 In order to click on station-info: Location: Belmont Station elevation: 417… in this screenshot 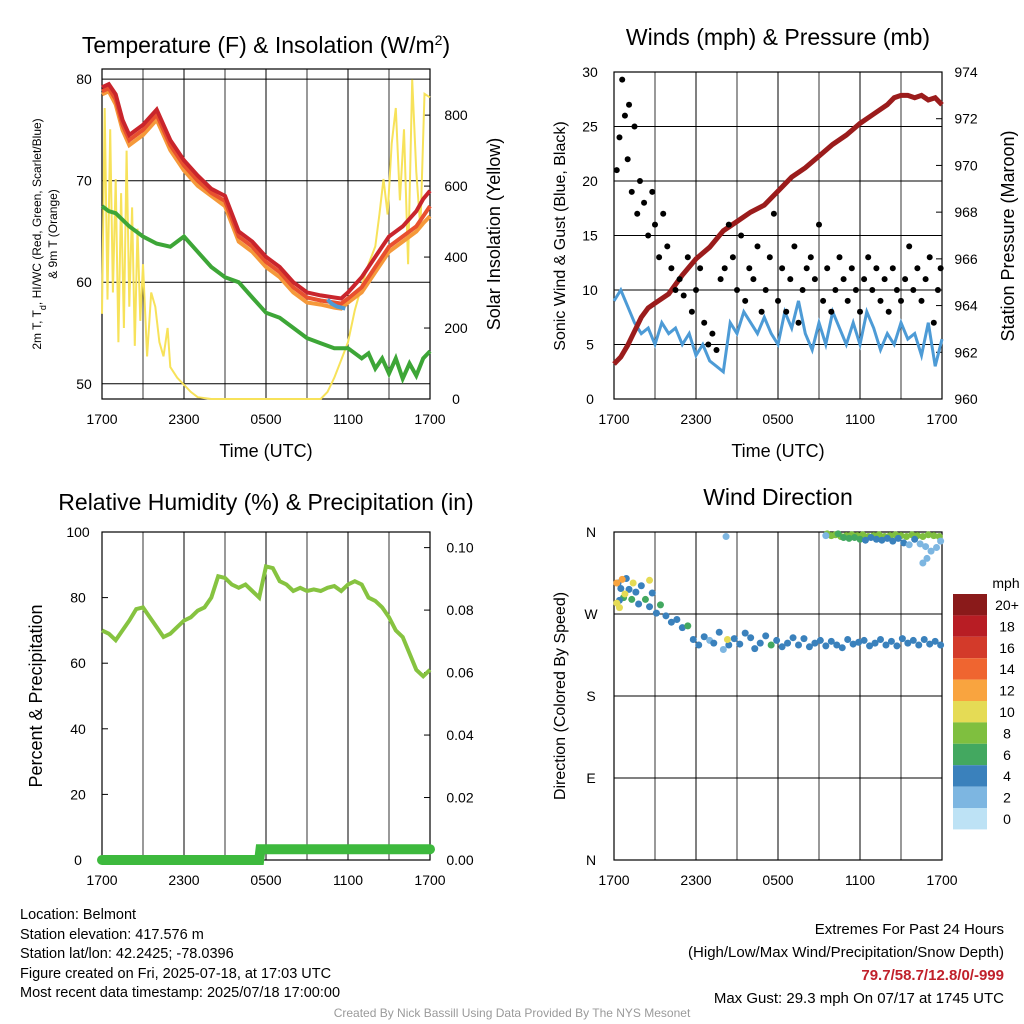, I will do `click(180, 955)`.